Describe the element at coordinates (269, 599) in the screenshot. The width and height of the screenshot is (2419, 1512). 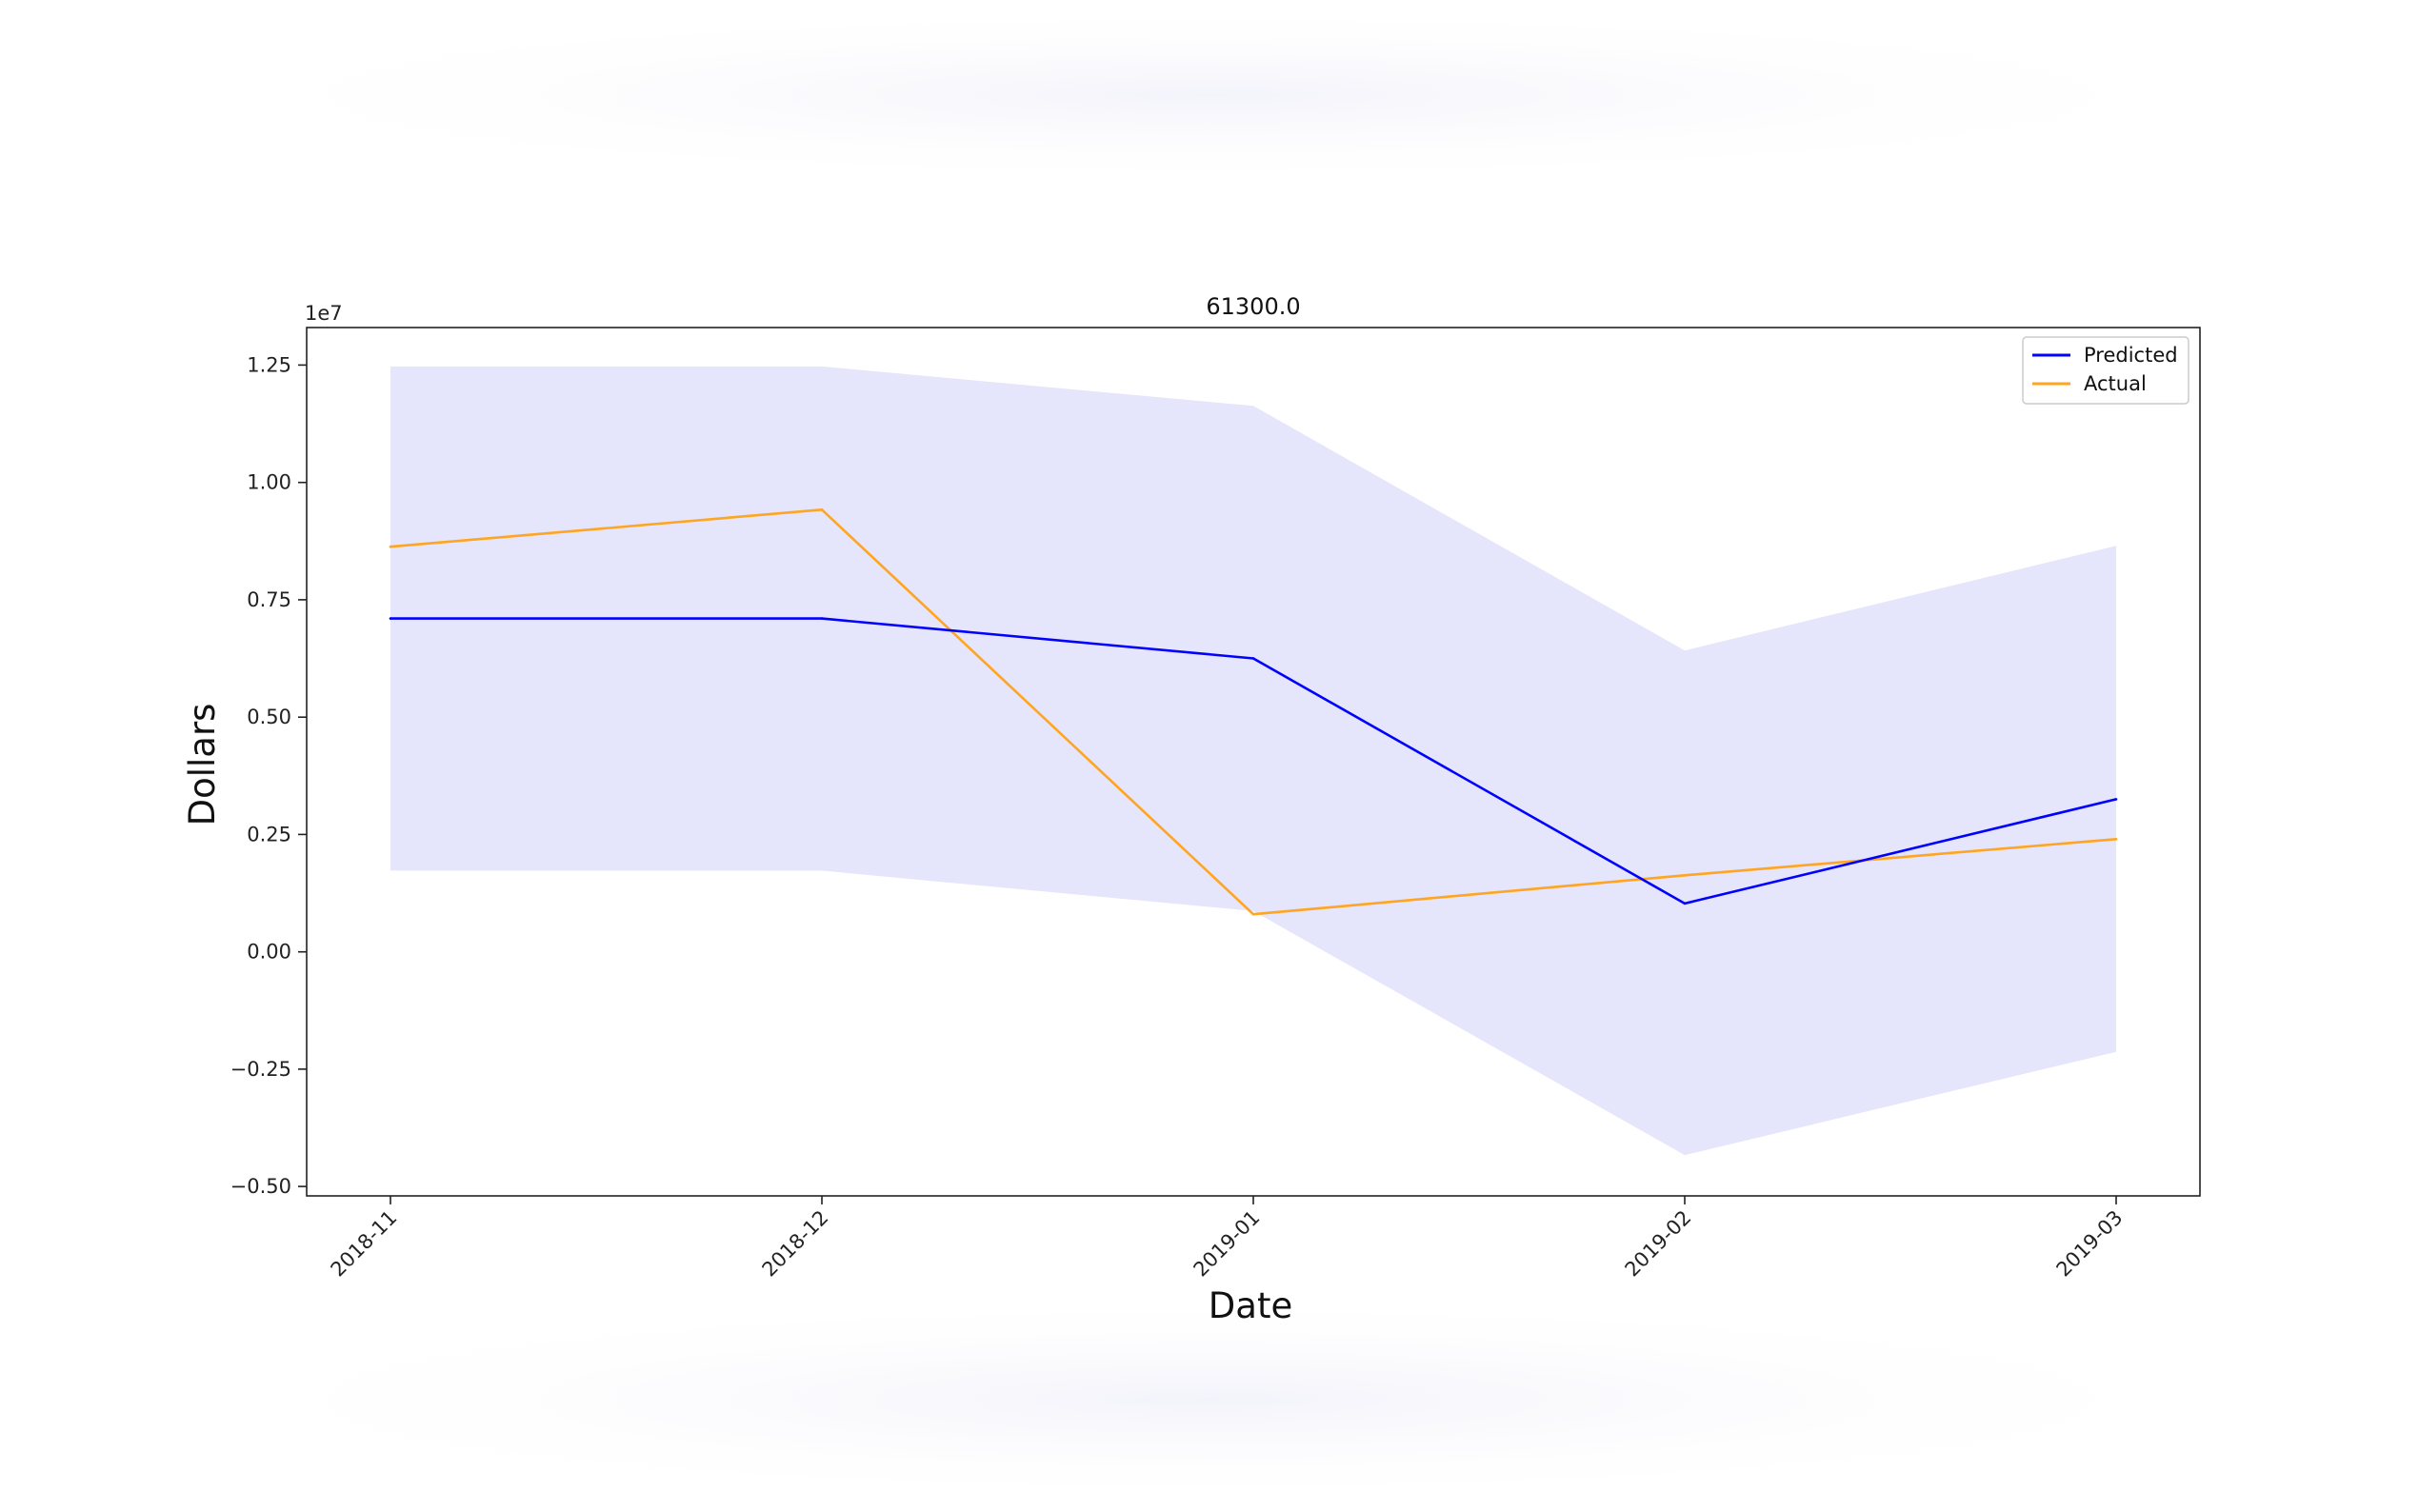
I see `y-tick-label: 0.75` at that location.